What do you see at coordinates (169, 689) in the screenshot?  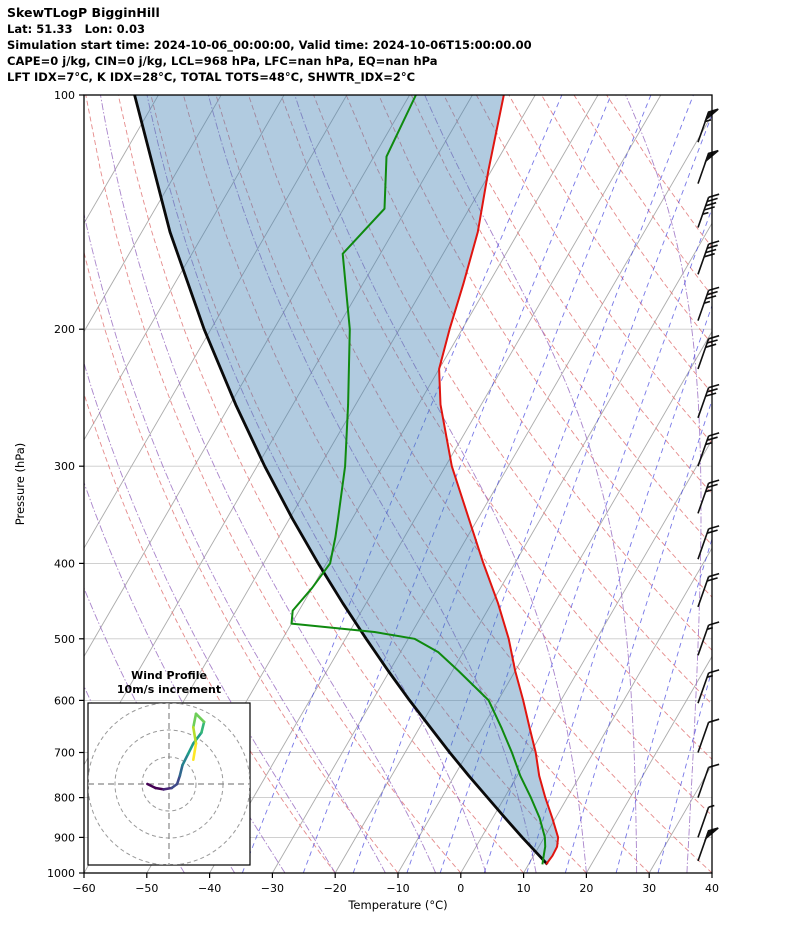 I see `hodograph-subtitle: 10m/s increment` at bounding box center [169, 689].